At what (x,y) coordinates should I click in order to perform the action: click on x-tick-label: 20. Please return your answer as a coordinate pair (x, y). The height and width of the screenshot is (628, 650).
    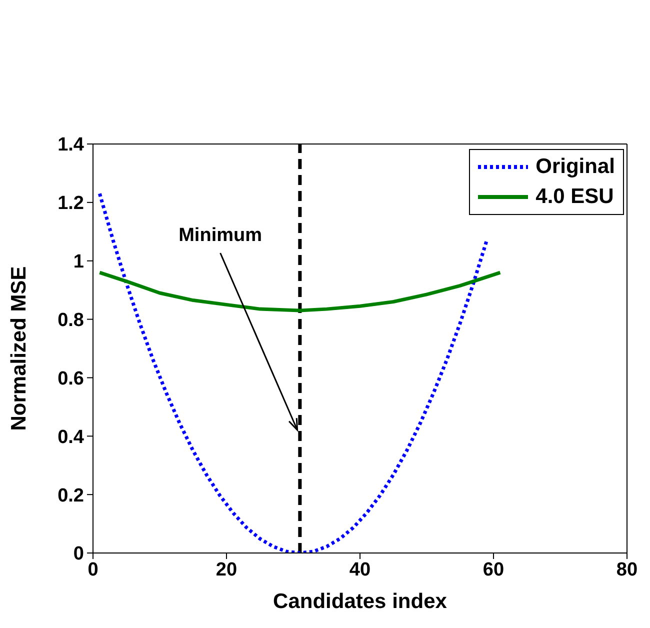
    Looking at the image, I should click on (227, 569).